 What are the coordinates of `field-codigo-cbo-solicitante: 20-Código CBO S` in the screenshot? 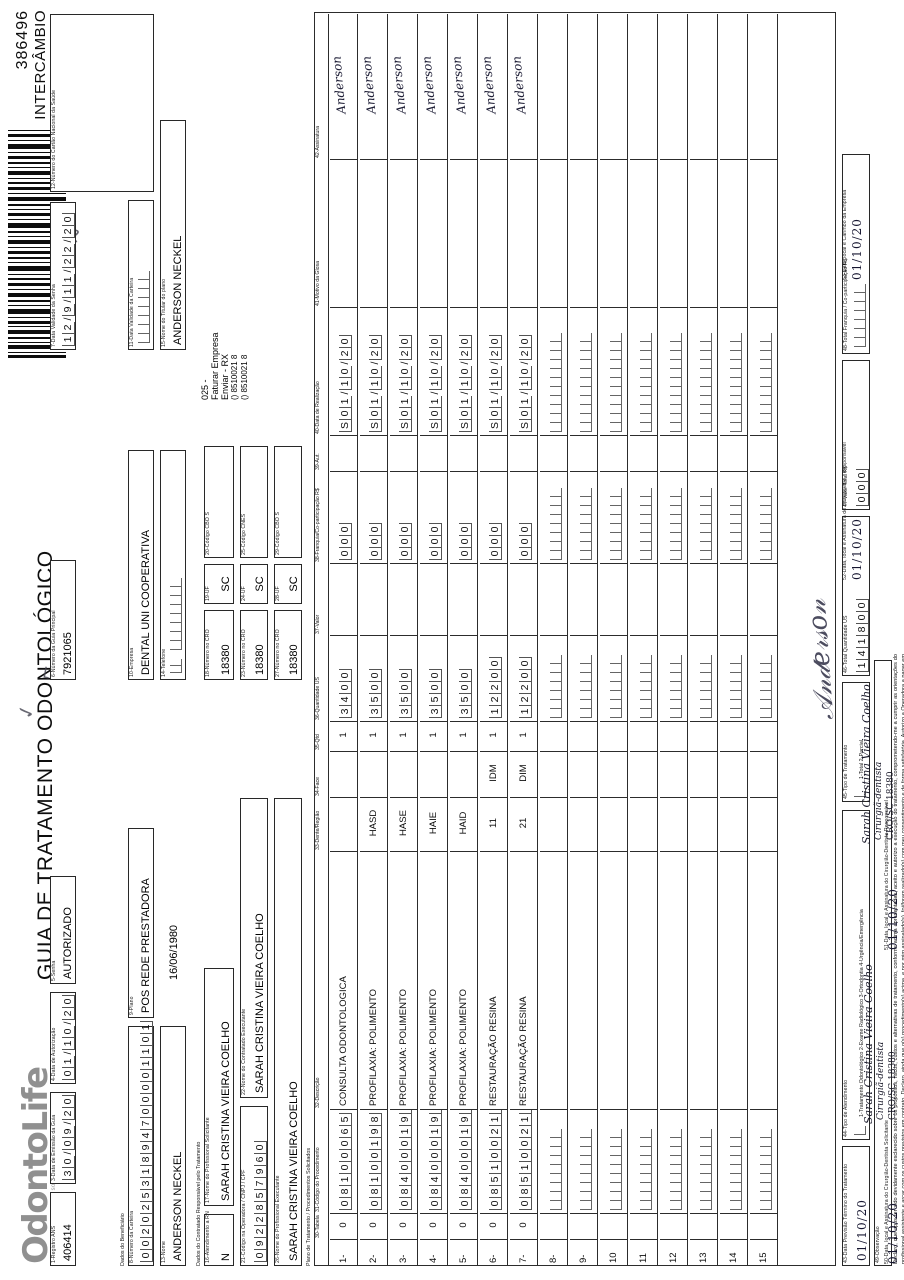 It's located at (219, 502).